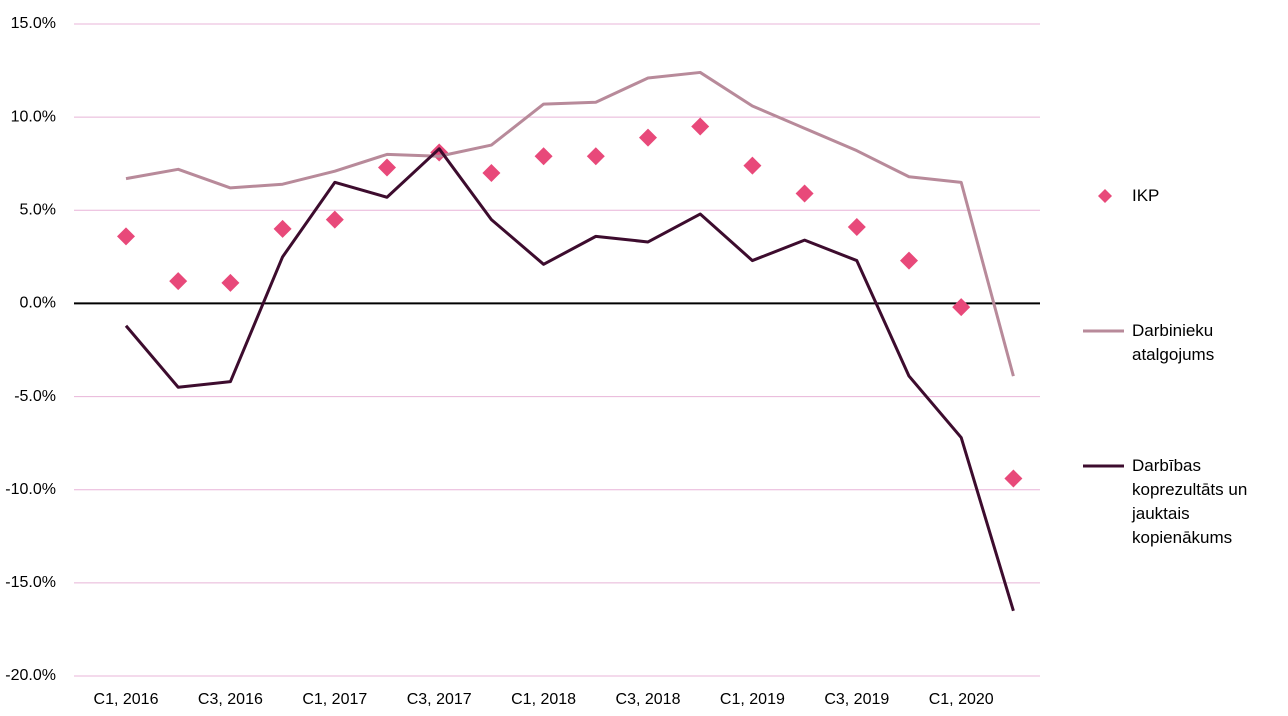 The height and width of the screenshot is (716, 1288). Describe the element at coordinates (648, 699) in the screenshot. I see `x-tick-label: C3, 2018` at that location.